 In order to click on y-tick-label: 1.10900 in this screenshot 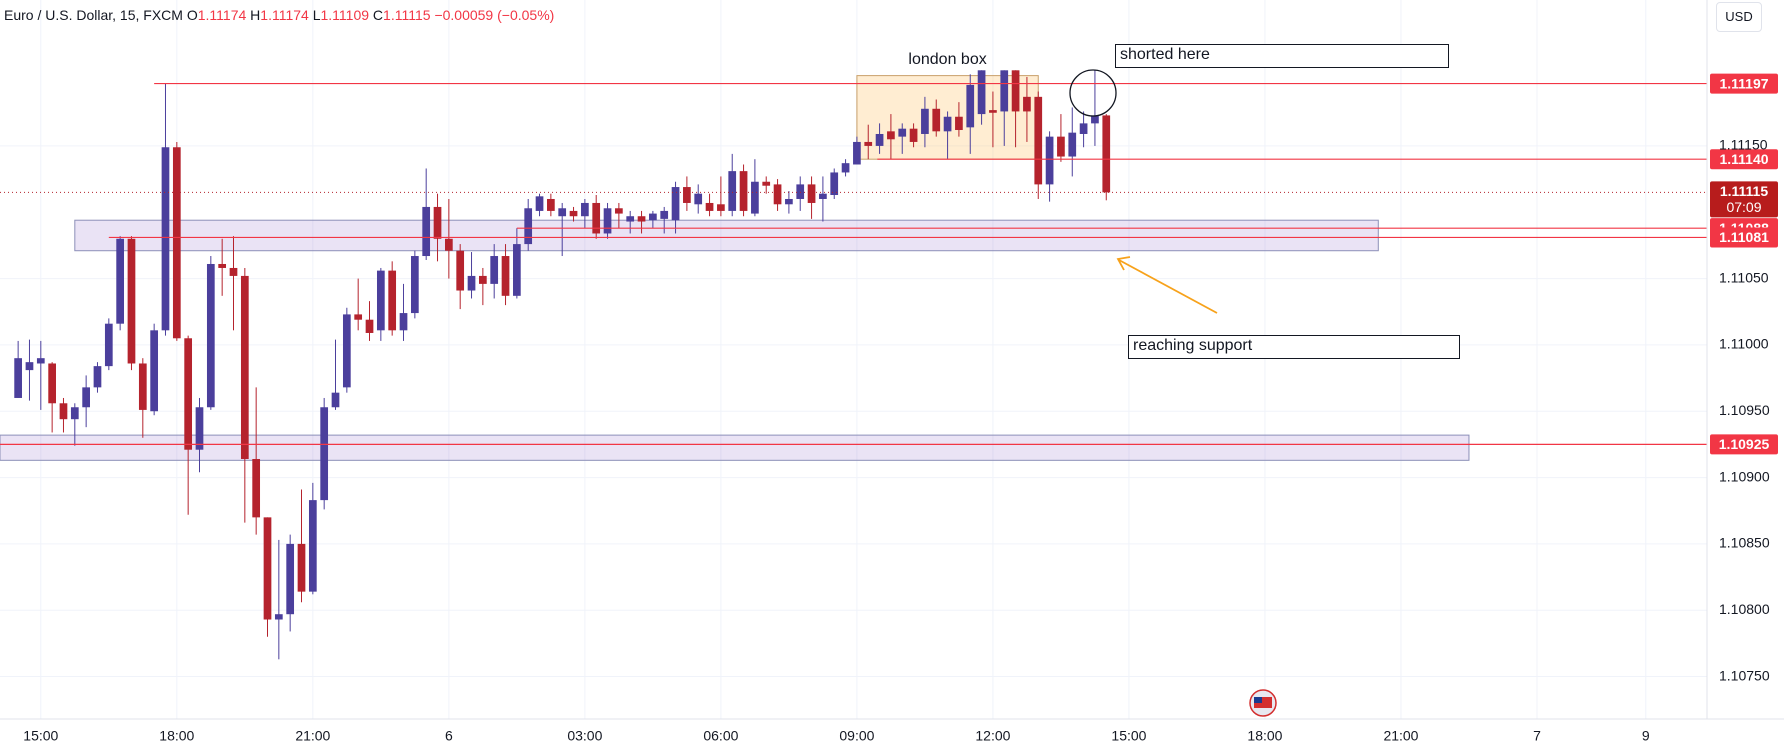, I will do `click(1744, 476)`.